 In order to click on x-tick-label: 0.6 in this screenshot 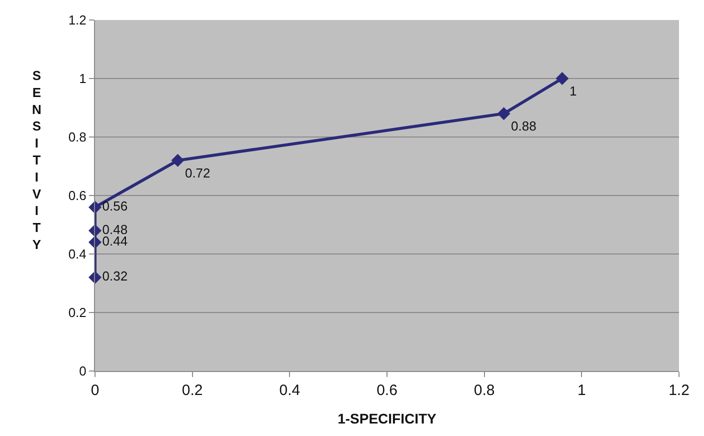, I will do `click(387, 390)`.